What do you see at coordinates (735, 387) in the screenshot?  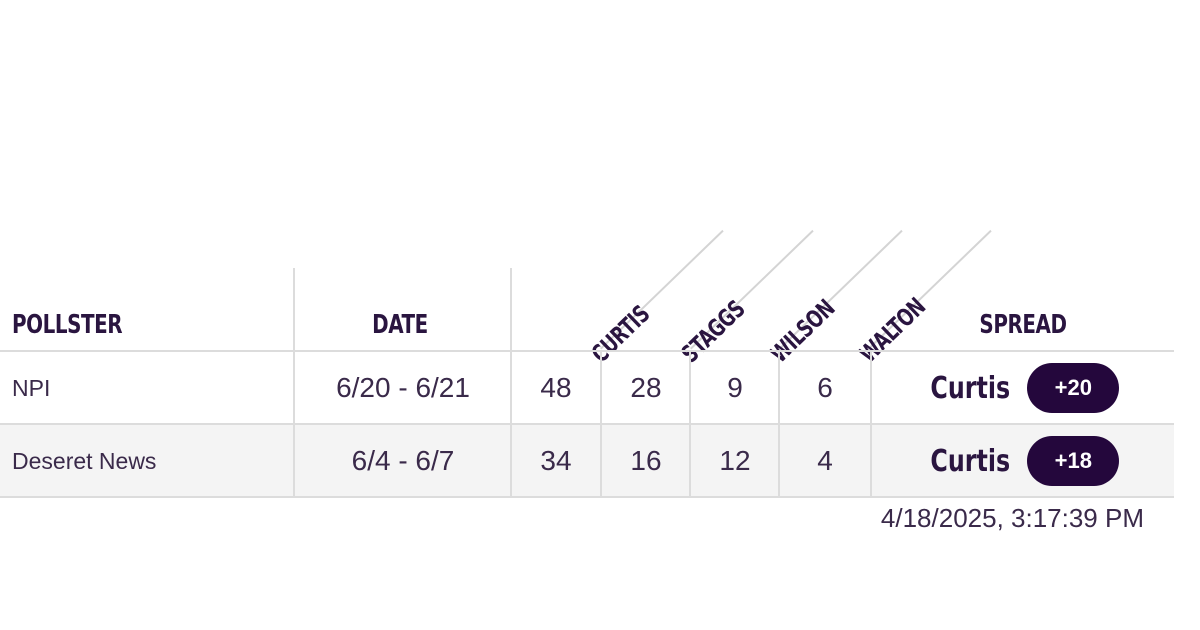 I see `wilson-value: 9` at bounding box center [735, 387].